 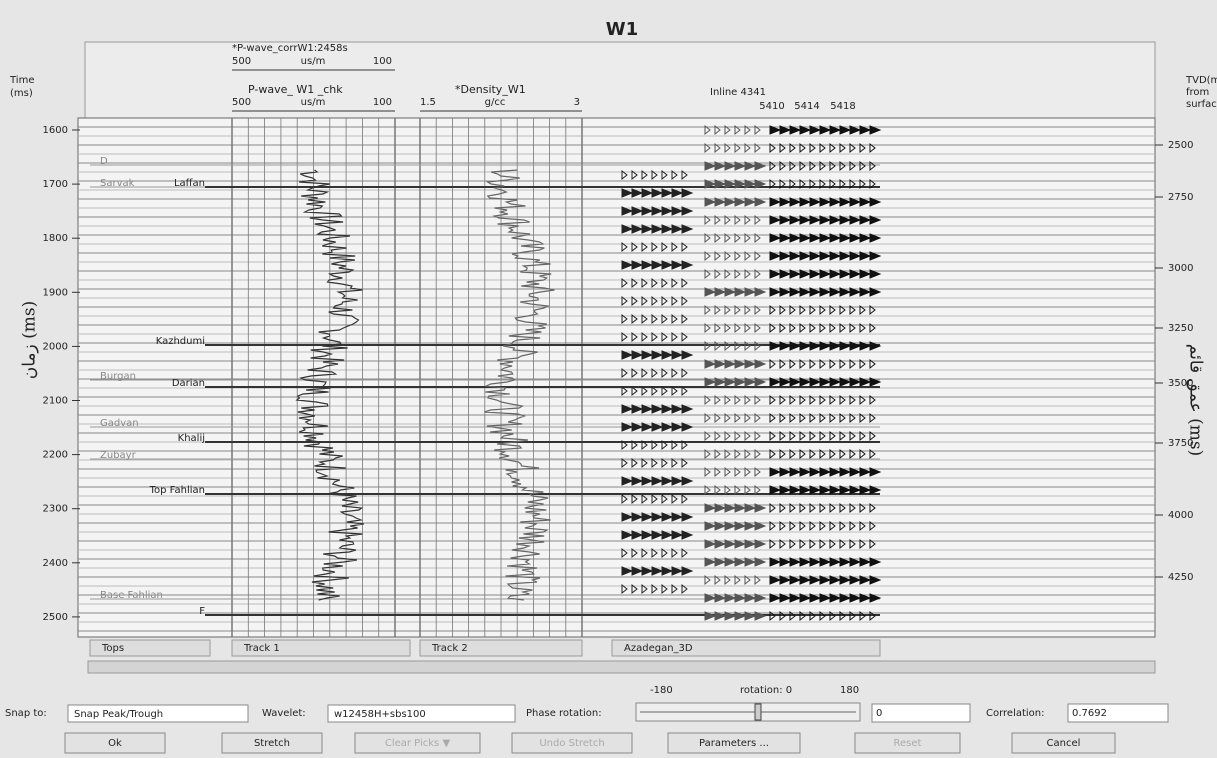 I want to click on scrollbar, so click(x=621, y=667).